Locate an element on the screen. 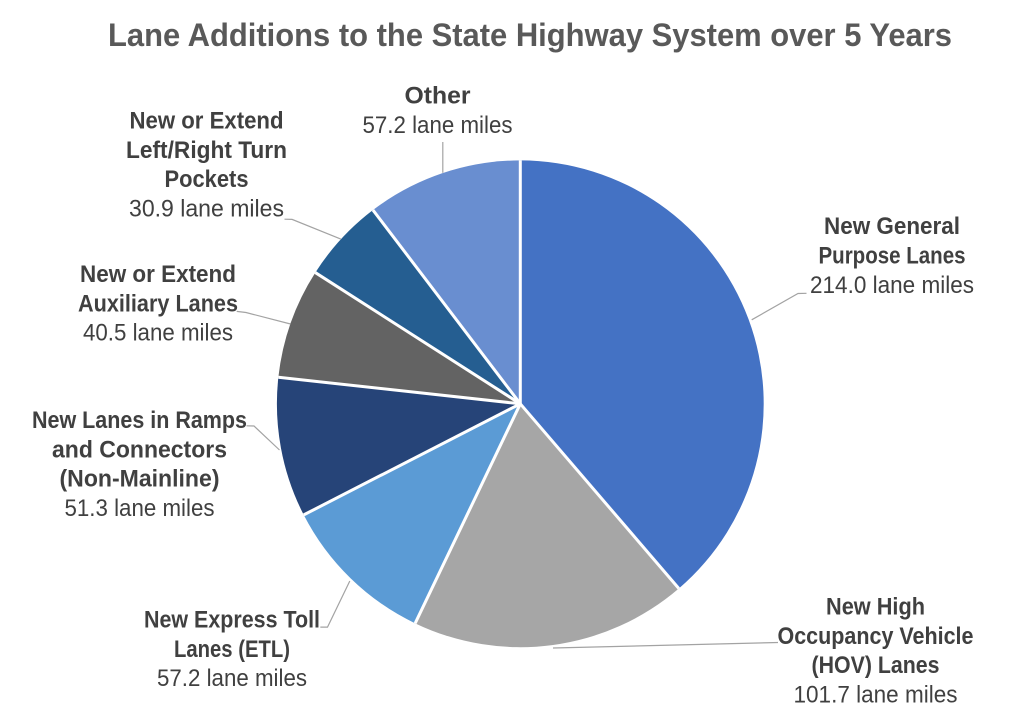 The image size is (1031, 727). svg-text: (HOV) Lanes is located at coordinates (876, 665).